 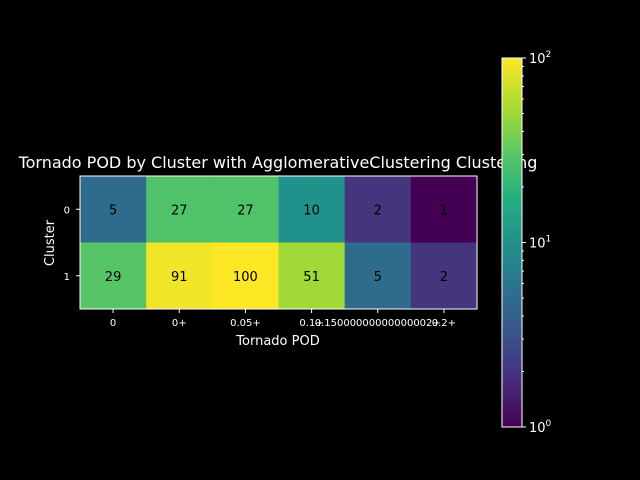 I want to click on heatmap-cell-value: 10, so click(x=311, y=210).